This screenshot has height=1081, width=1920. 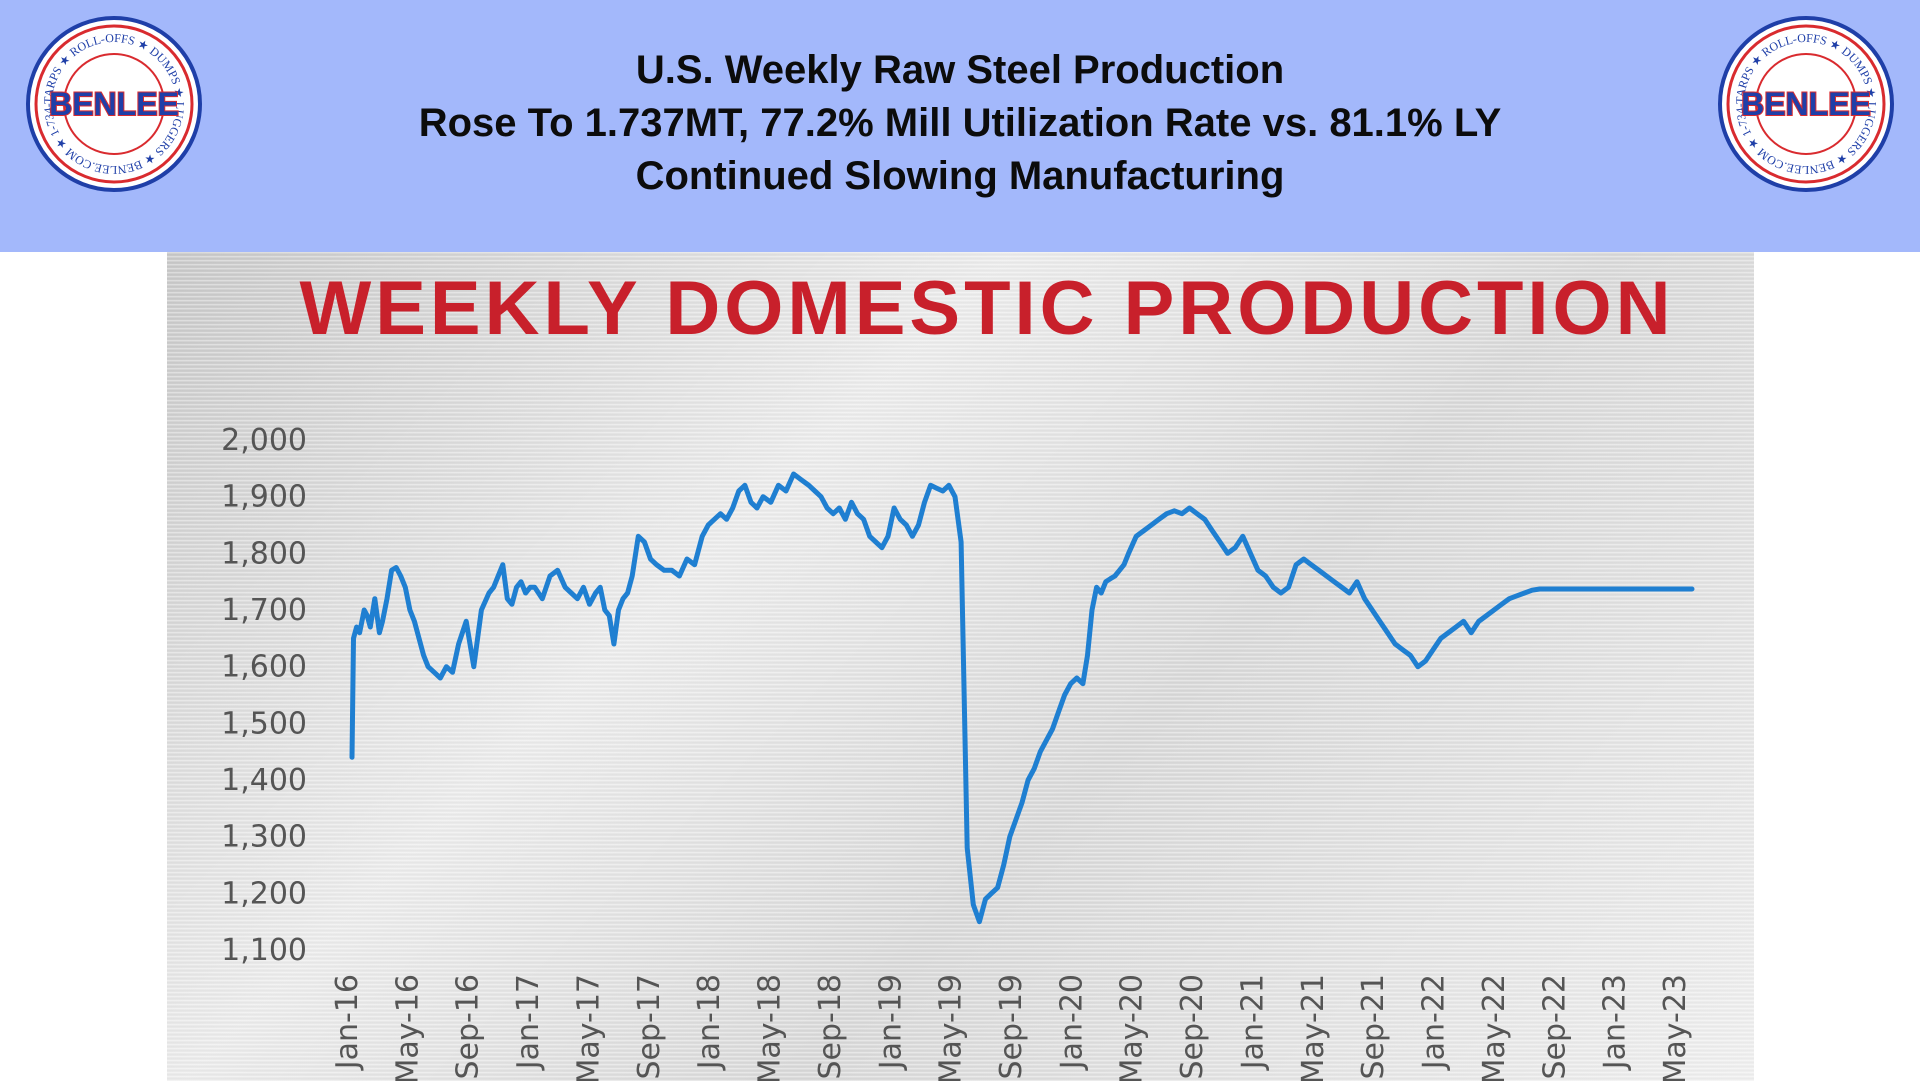 What do you see at coordinates (709, 1022) in the screenshot?
I see `x-tick-label: Jan-18` at bounding box center [709, 1022].